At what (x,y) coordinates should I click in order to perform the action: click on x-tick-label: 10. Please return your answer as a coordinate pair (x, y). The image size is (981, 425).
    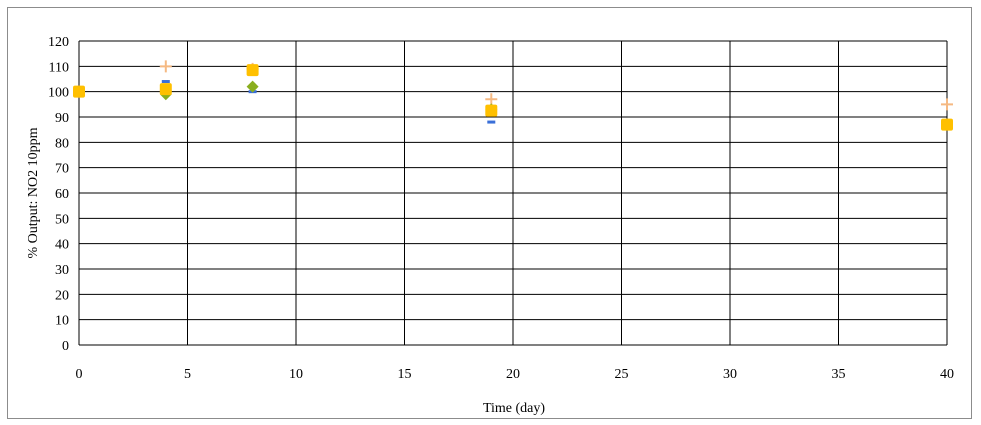
    Looking at the image, I should click on (296, 374).